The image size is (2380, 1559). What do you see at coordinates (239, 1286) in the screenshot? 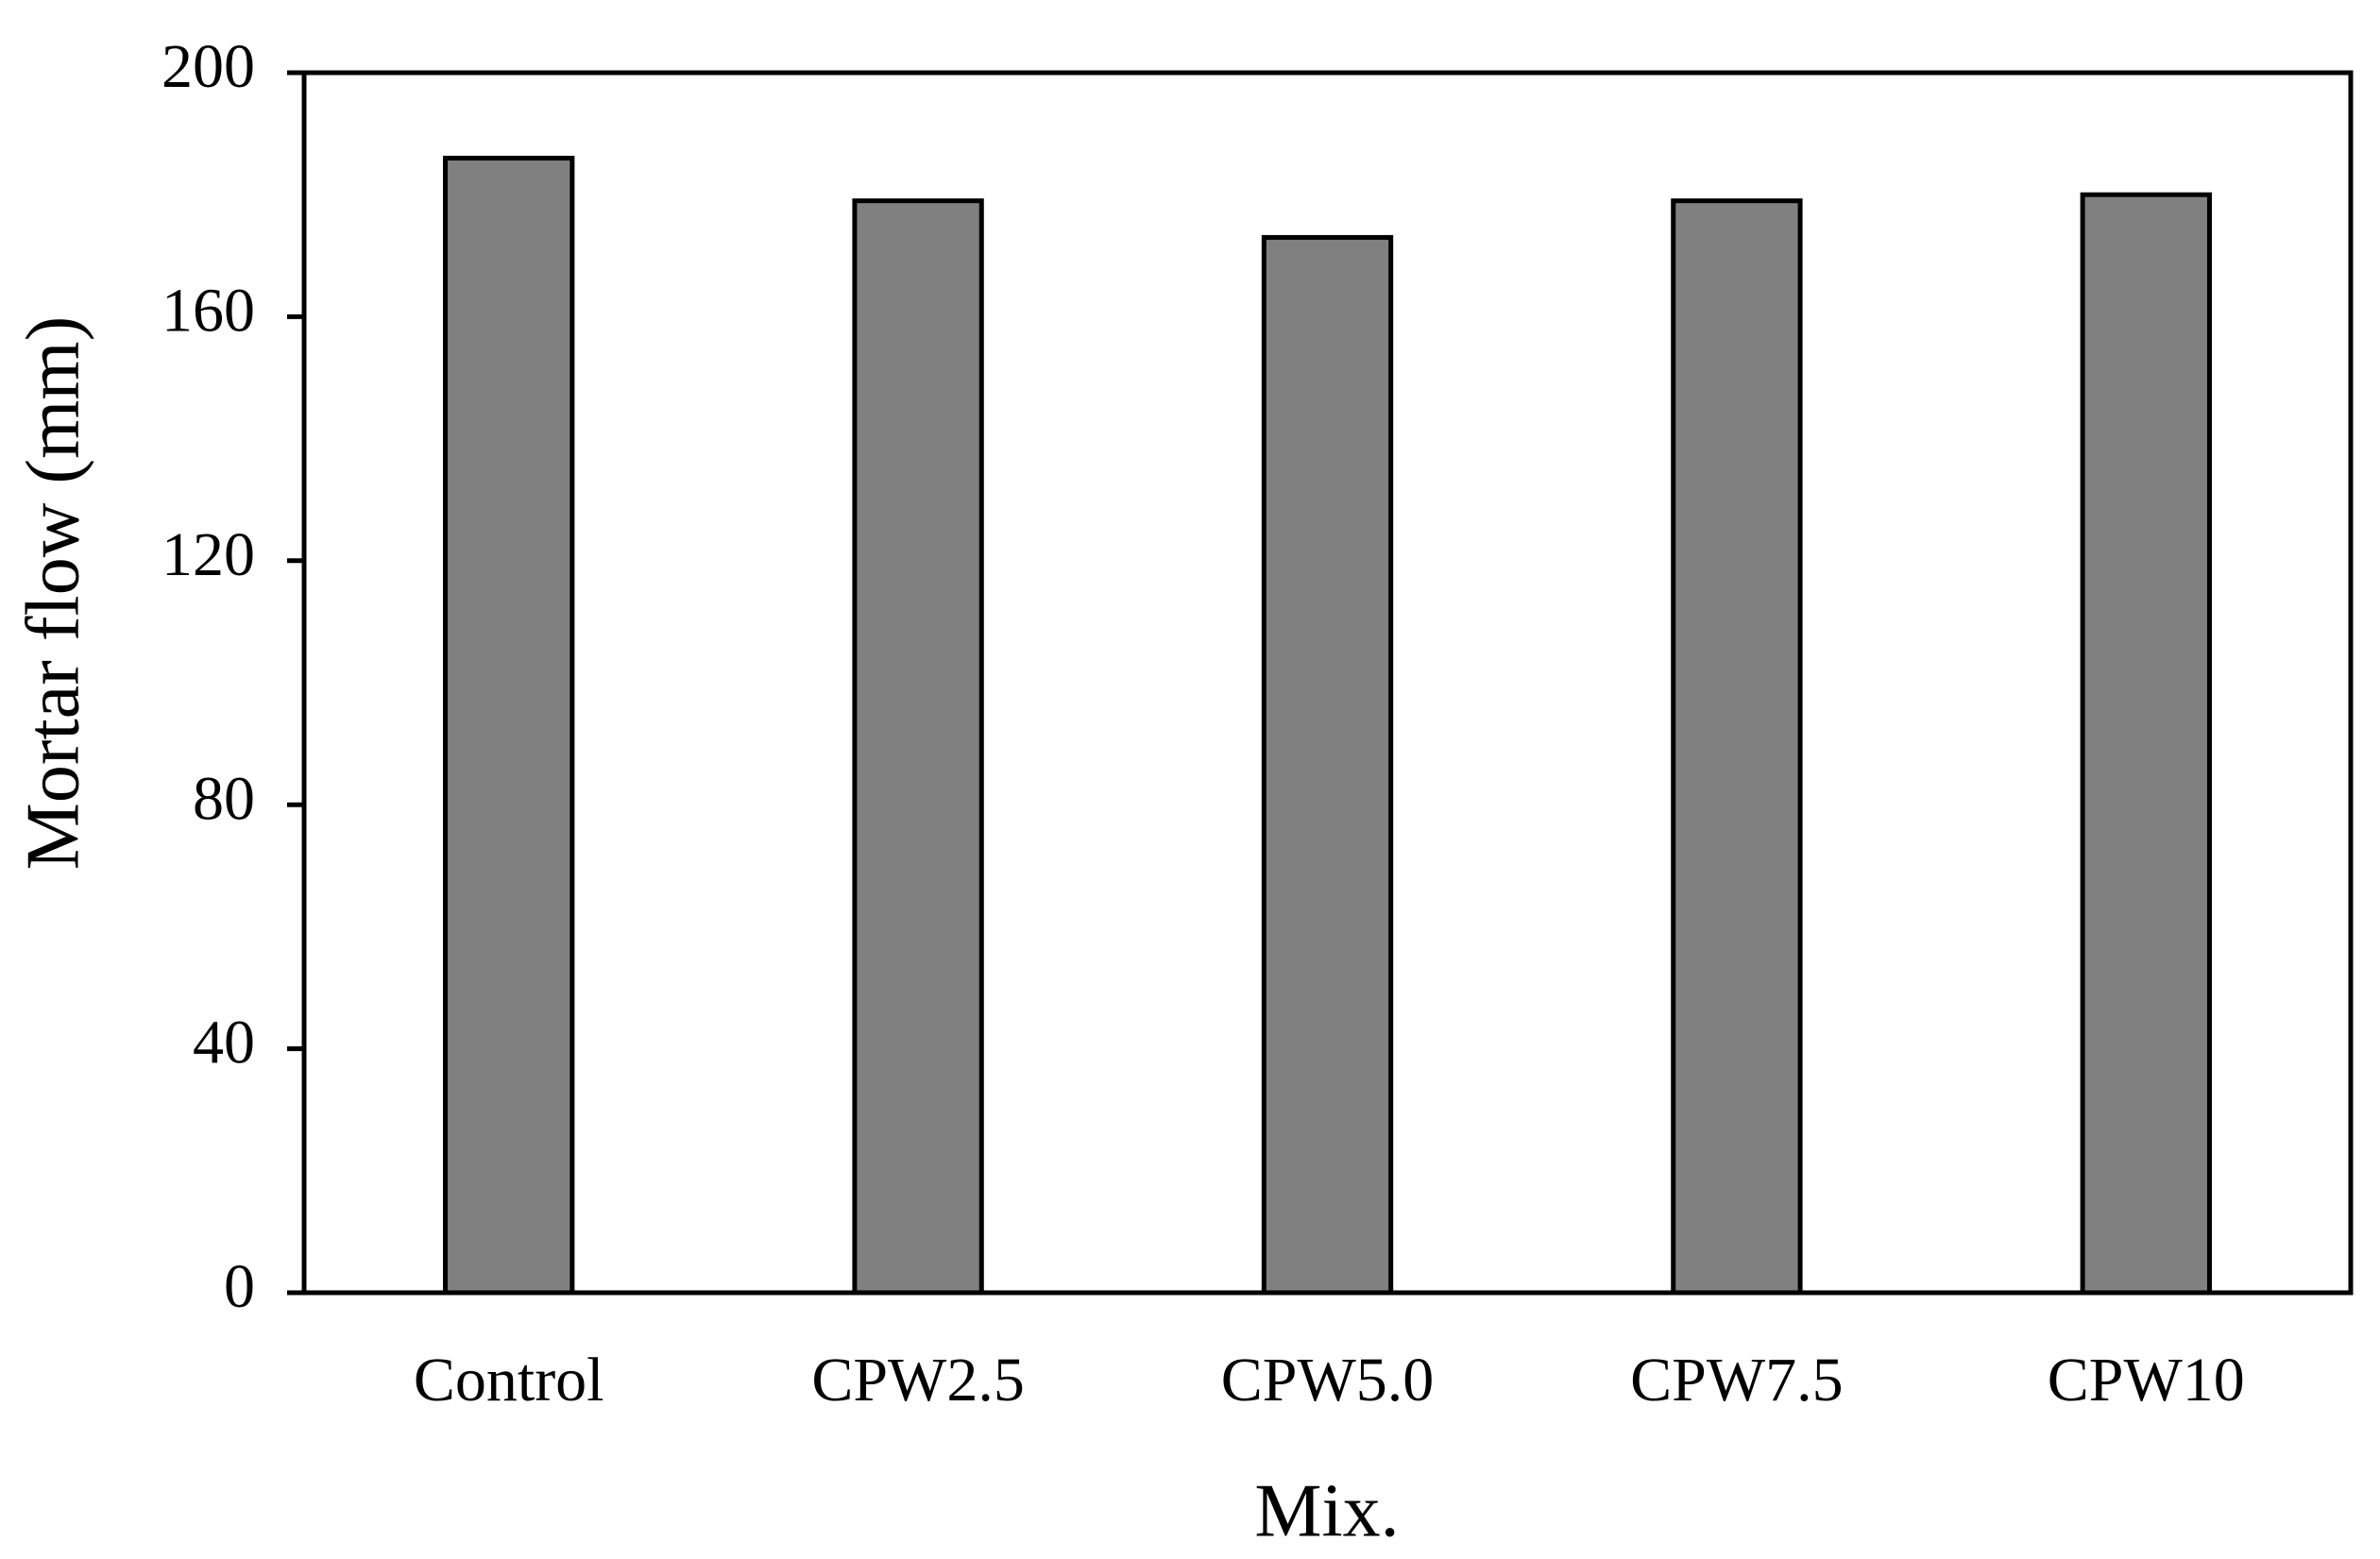
I see `y-tick-label: 0` at bounding box center [239, 1286].